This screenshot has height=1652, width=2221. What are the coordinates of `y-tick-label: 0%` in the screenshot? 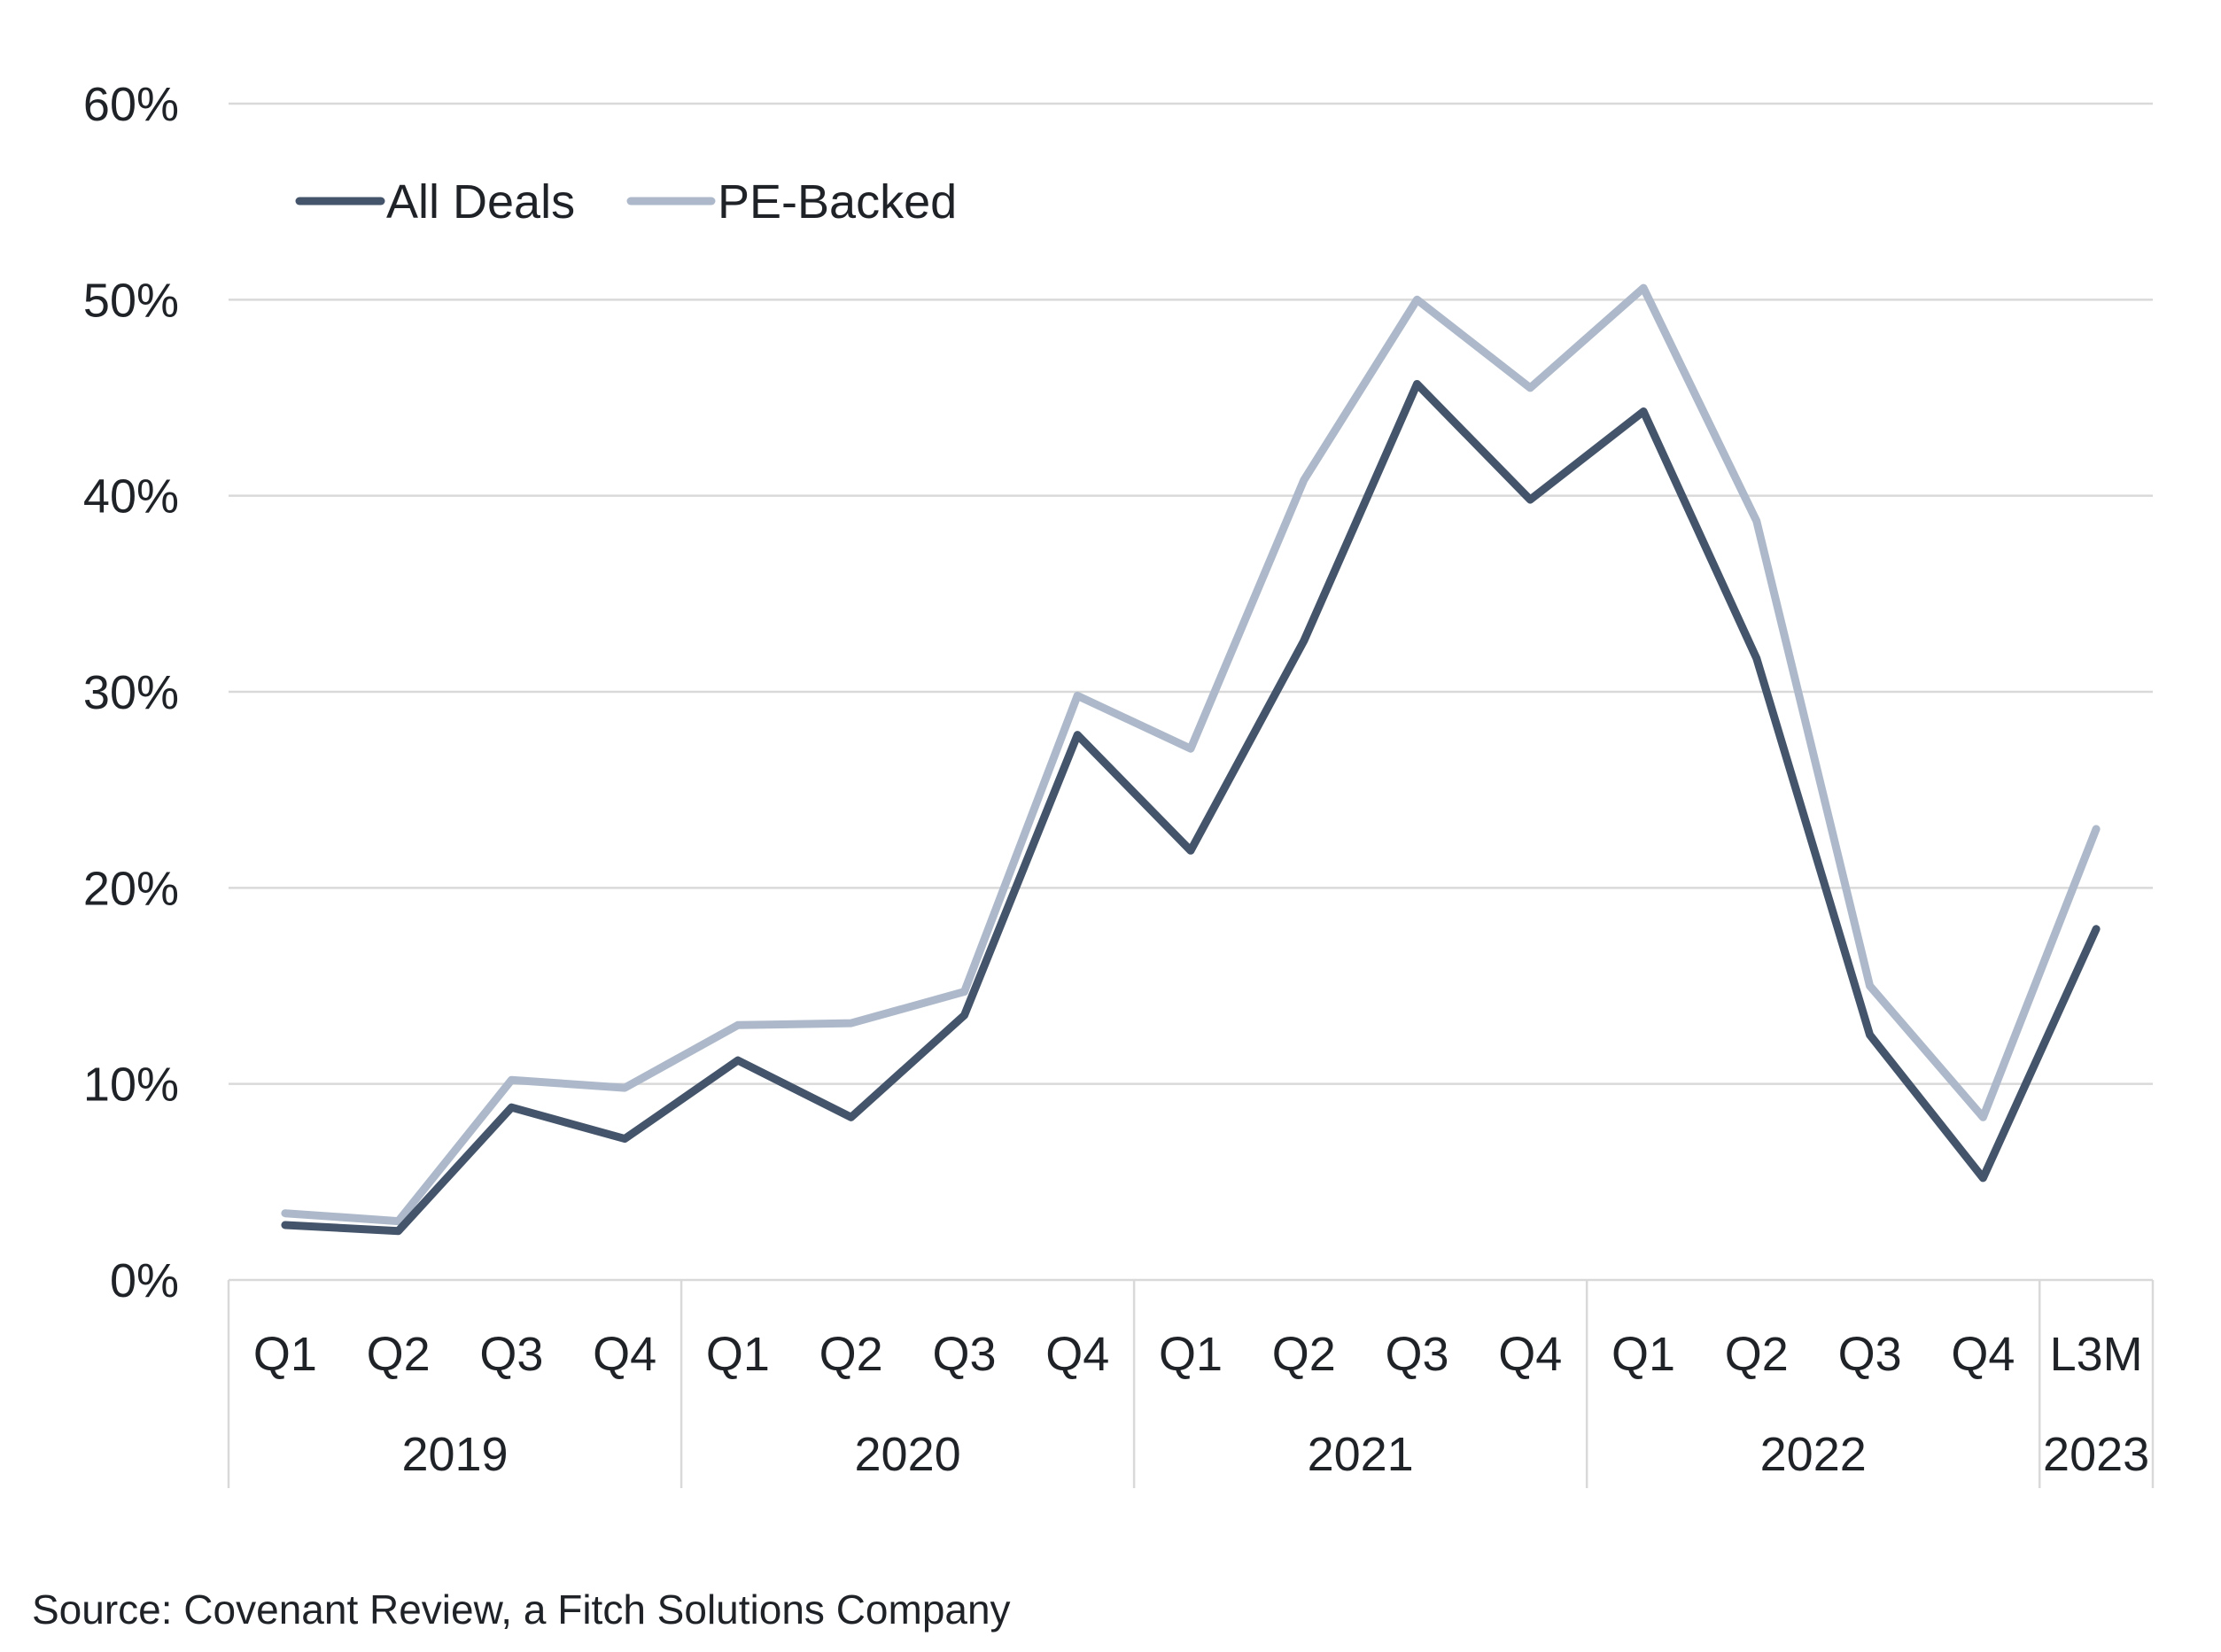 It's located at (144, 1280).